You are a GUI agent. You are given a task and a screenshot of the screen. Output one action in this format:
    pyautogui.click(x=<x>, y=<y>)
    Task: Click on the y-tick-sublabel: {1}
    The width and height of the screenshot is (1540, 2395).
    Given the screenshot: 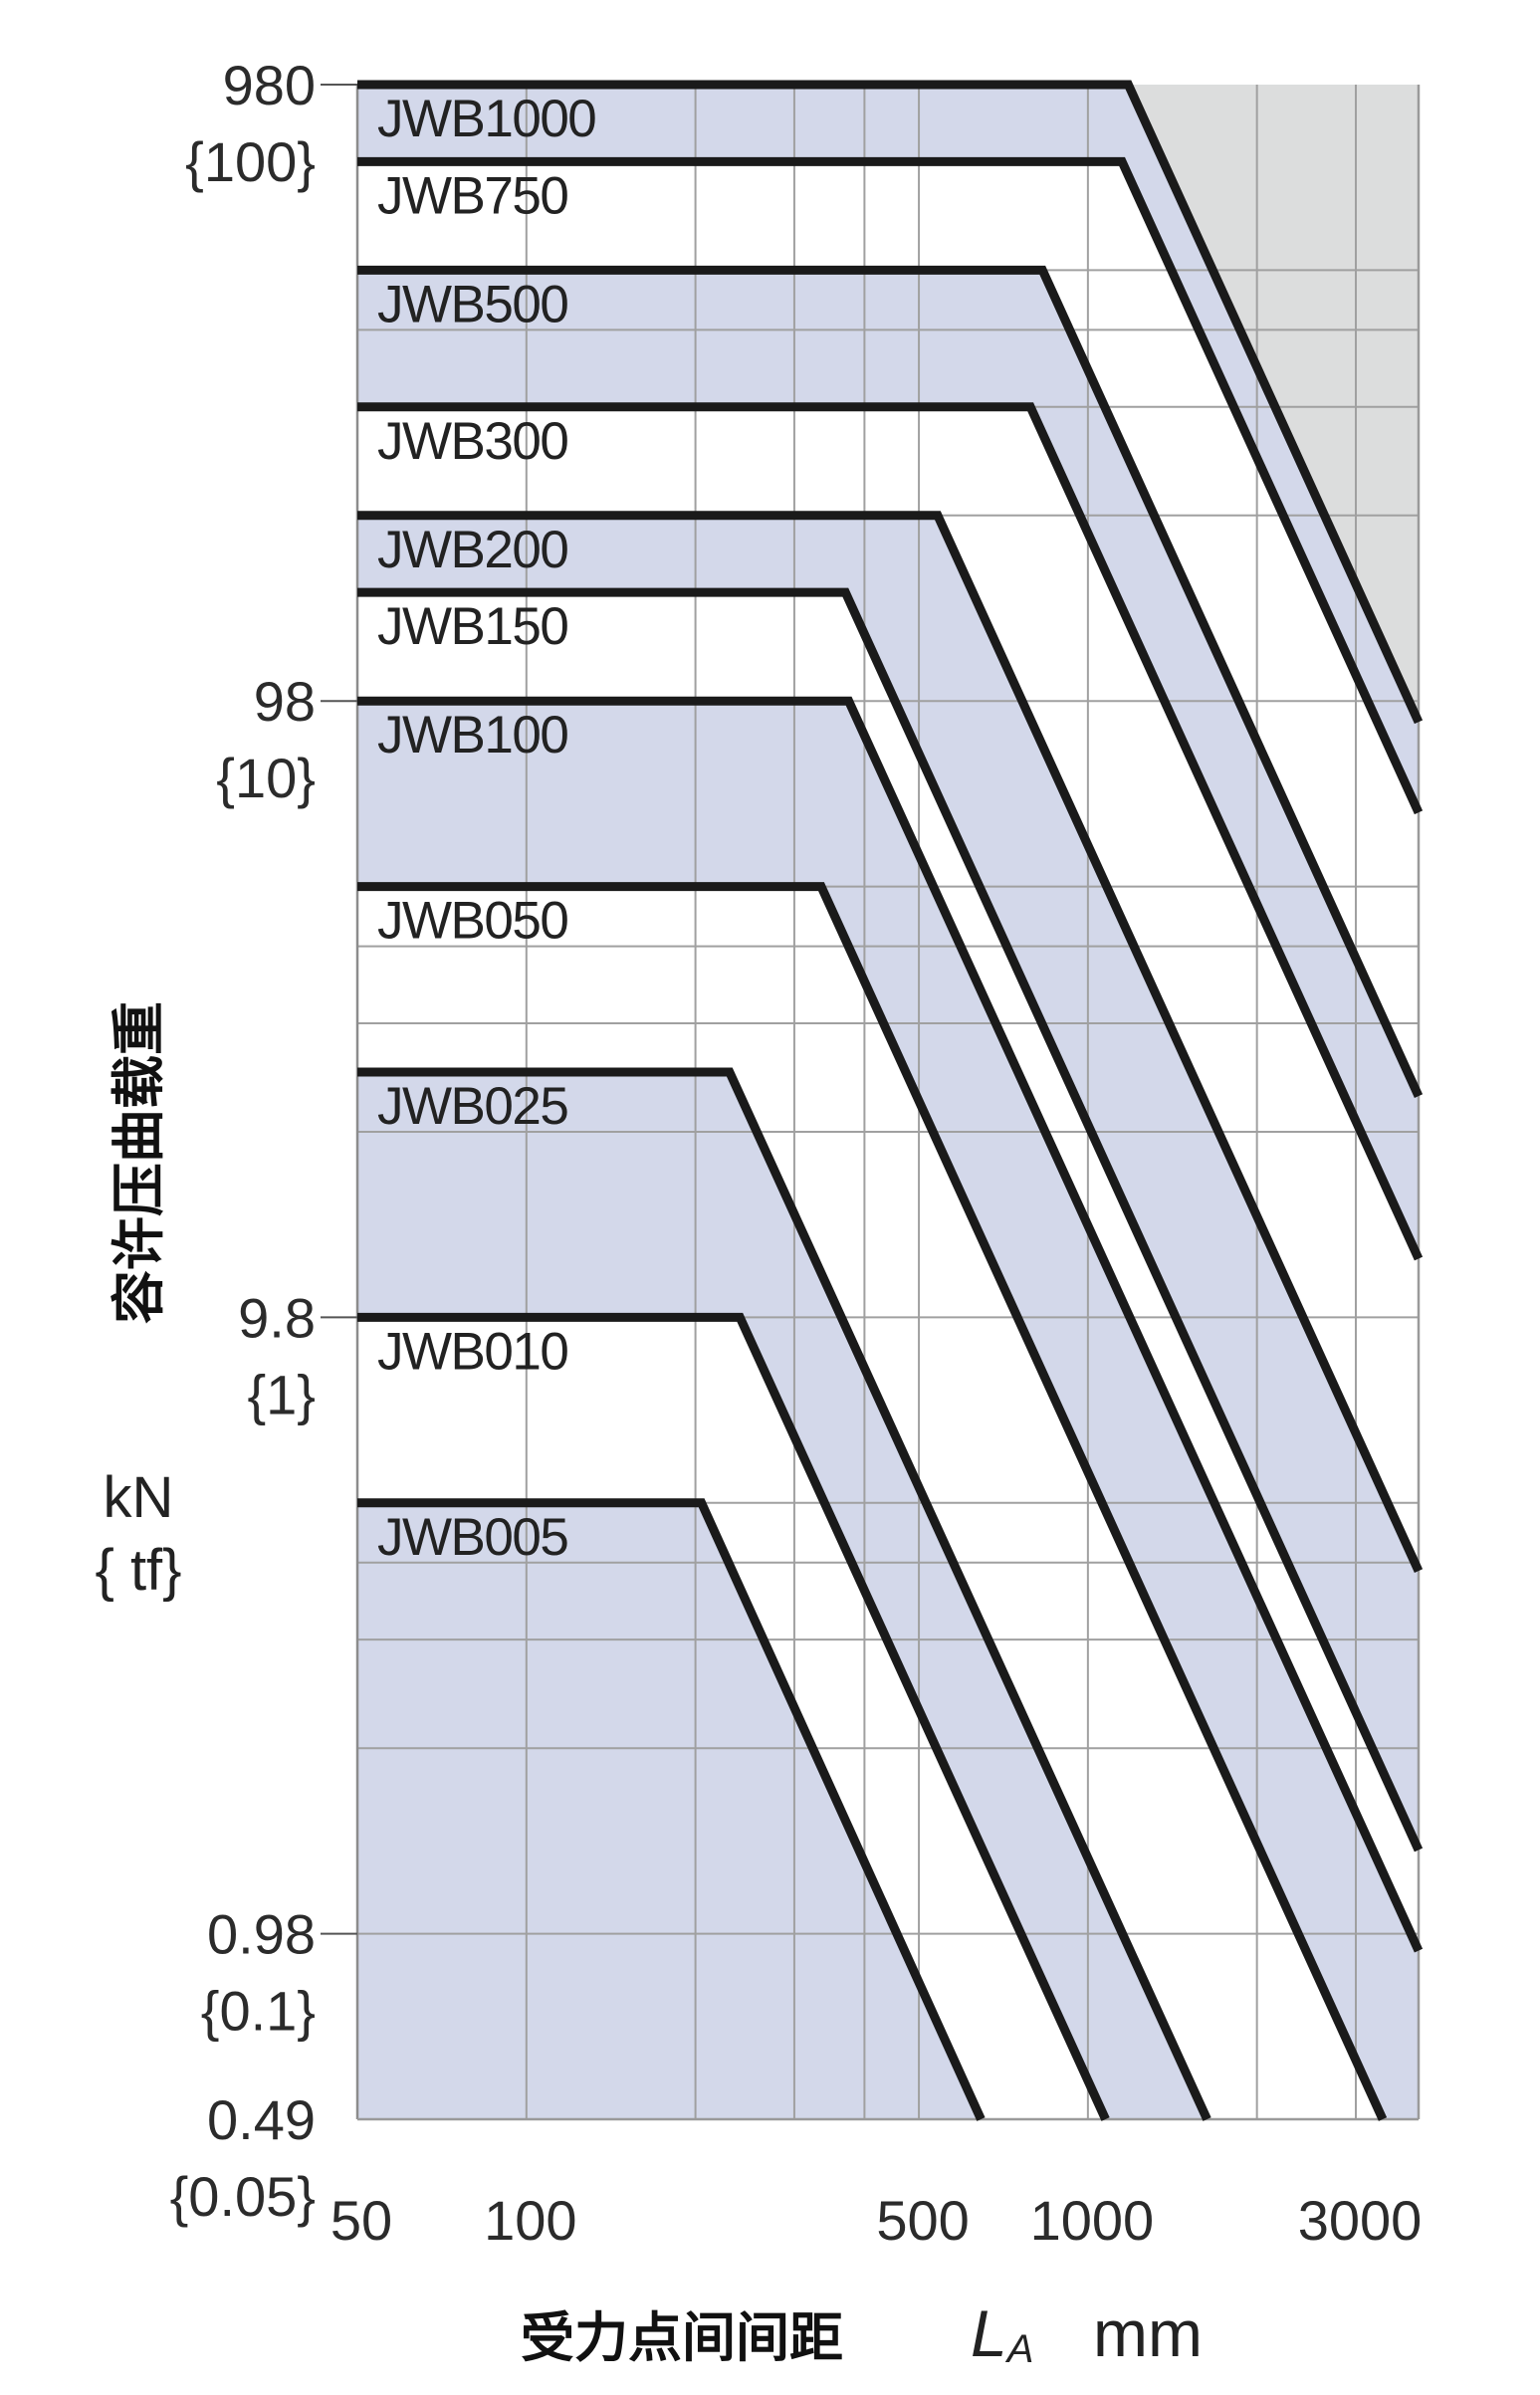 What is the action you would take?
    pyautogui.click(x=282, y=1394)
    